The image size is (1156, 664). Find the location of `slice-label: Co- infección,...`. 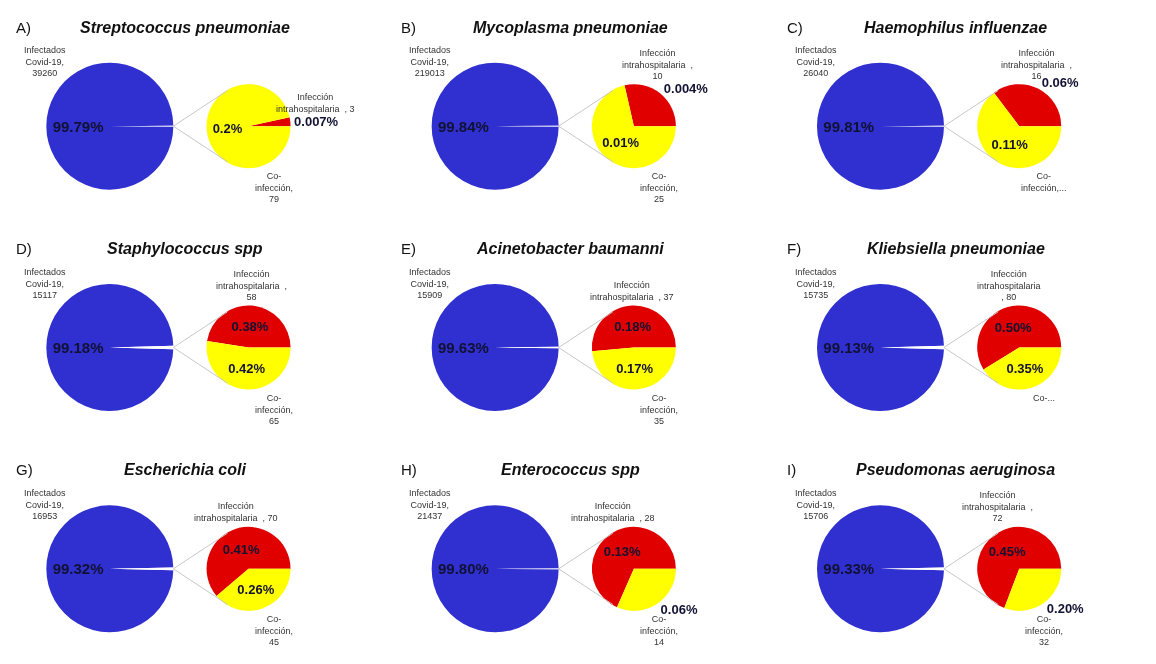

slice-label: Co- infección,... is located at coordinates (1044, 182).